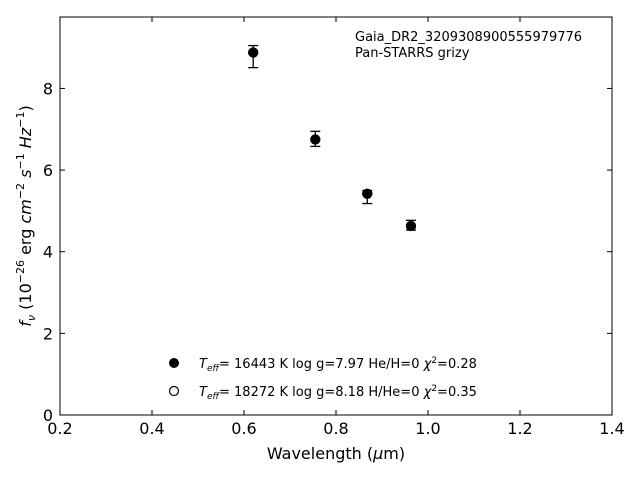 The width and height of the screenshot is (640, 480). What do you see at coordinates (412, 53) in the screenshot?
I see `annotation-survey: Pan-STARRS grizy` at bounding box center [412, 53].